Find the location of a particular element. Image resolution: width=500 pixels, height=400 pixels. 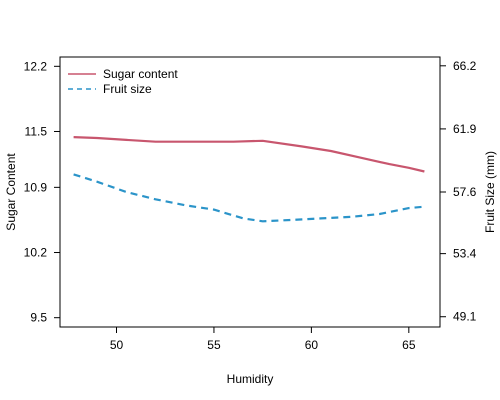

x-tick-label: 55 is located at coordinates (214, 345).